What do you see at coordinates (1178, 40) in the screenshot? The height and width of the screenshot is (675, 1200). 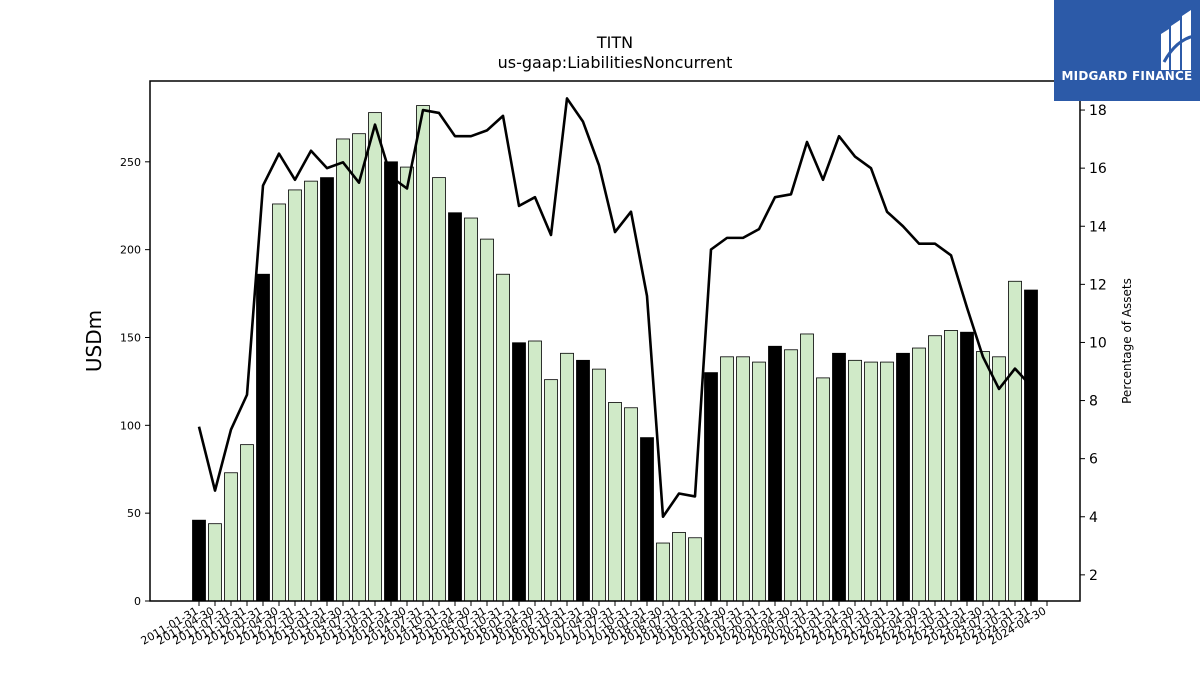 I see `midgard-logo-icon` at bounding box center [1178, 40].